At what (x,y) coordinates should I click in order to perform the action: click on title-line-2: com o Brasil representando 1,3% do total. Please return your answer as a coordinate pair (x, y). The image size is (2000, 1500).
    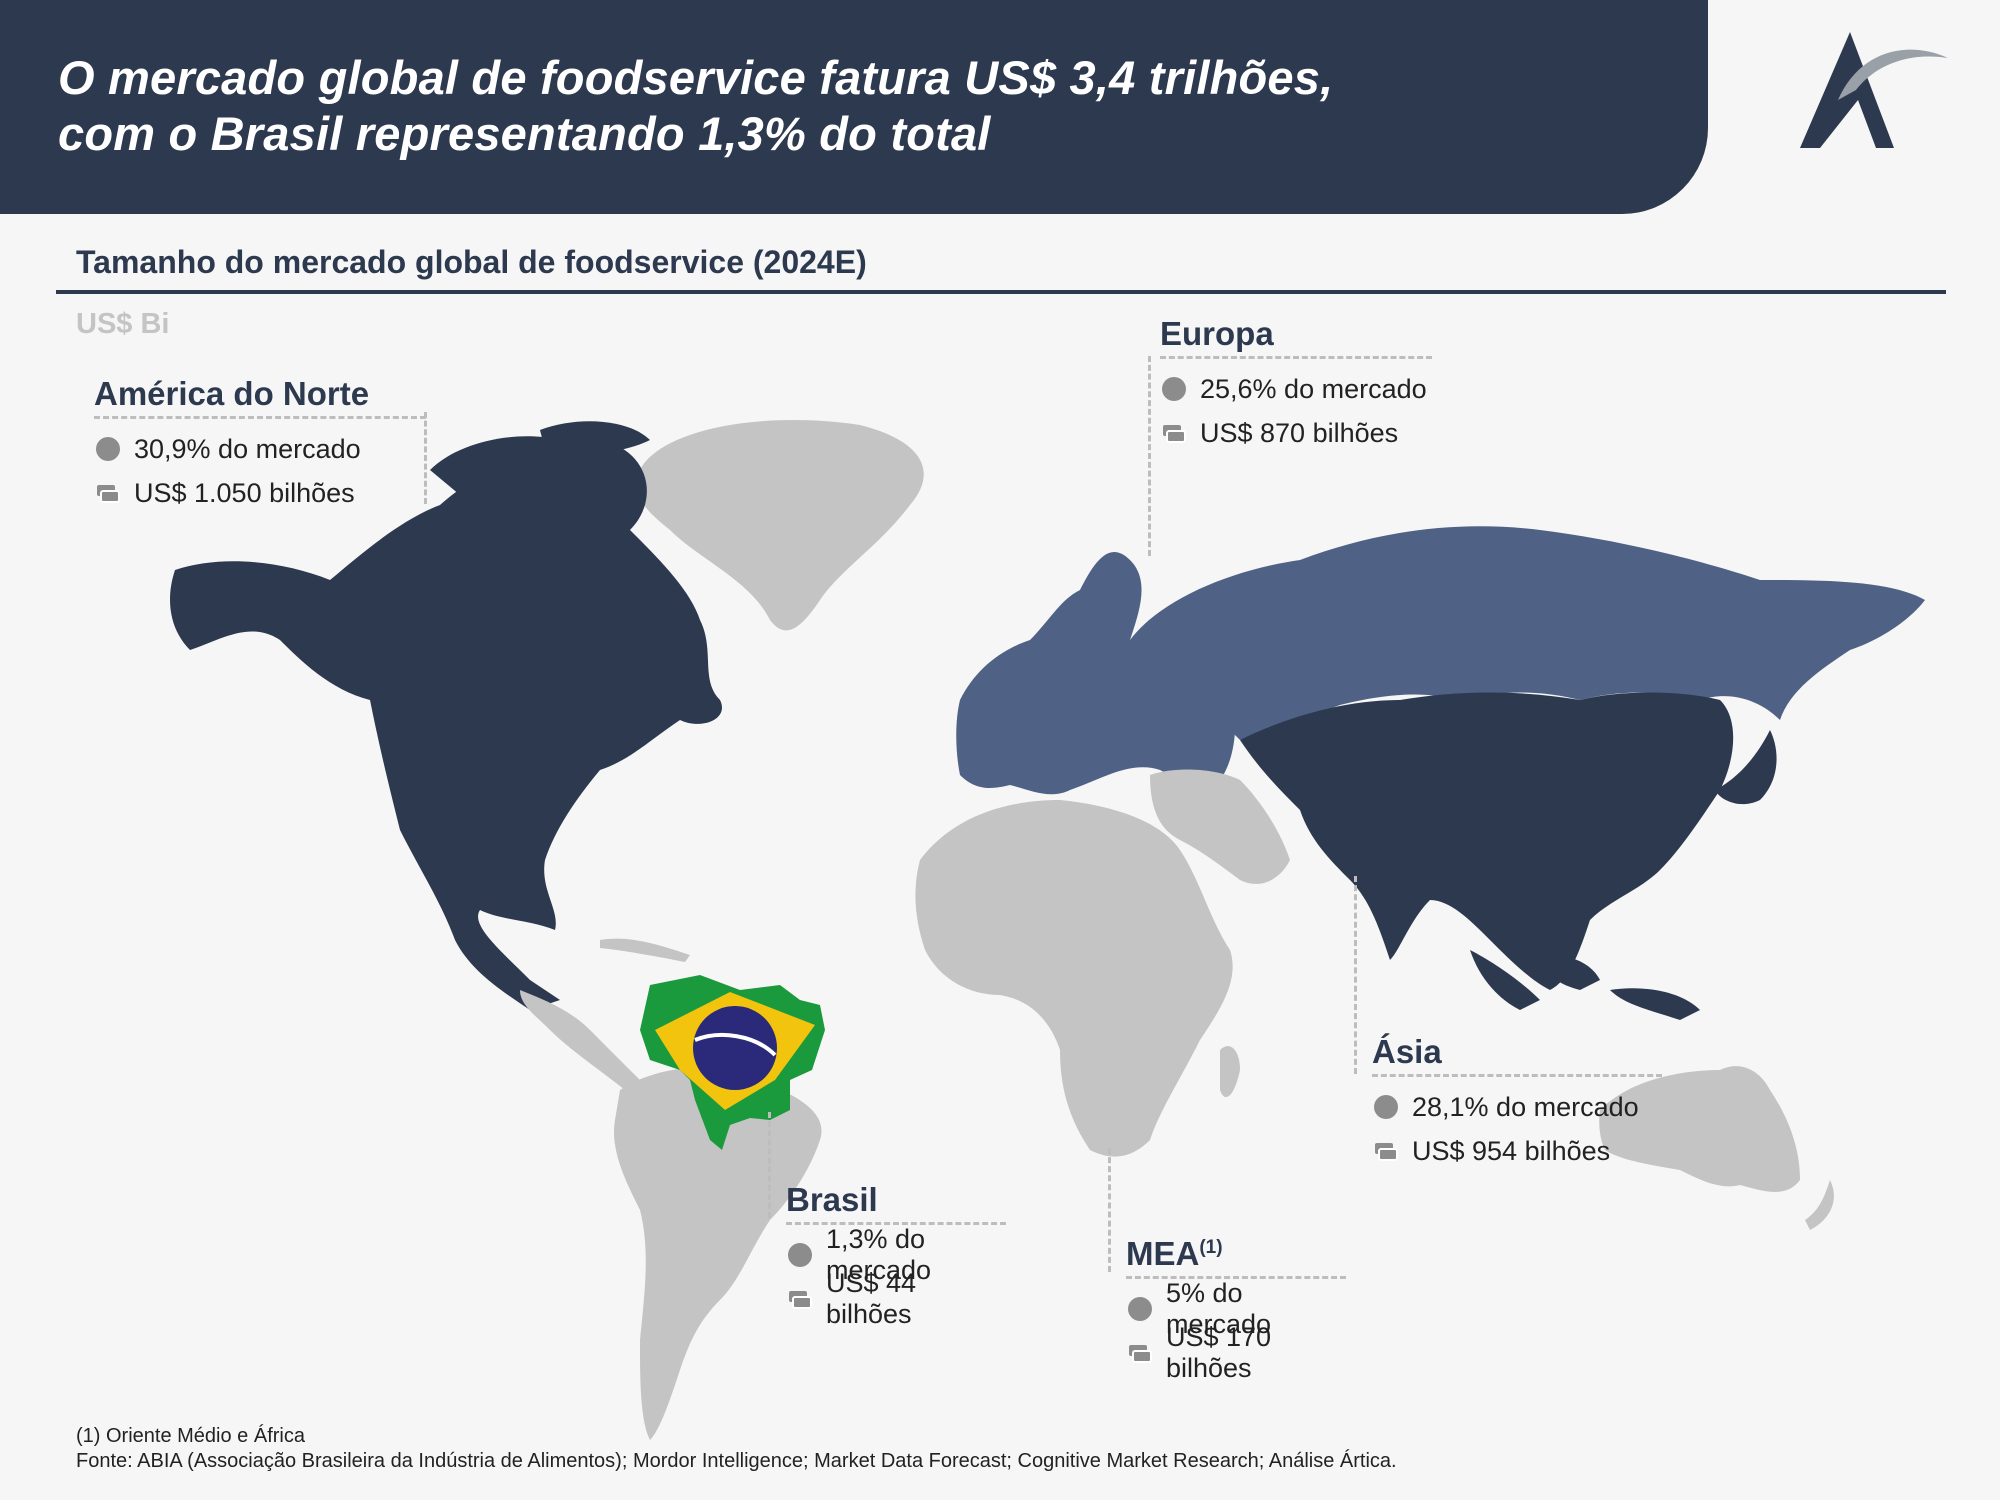
    Looking at the image, I should click on (524, 133).